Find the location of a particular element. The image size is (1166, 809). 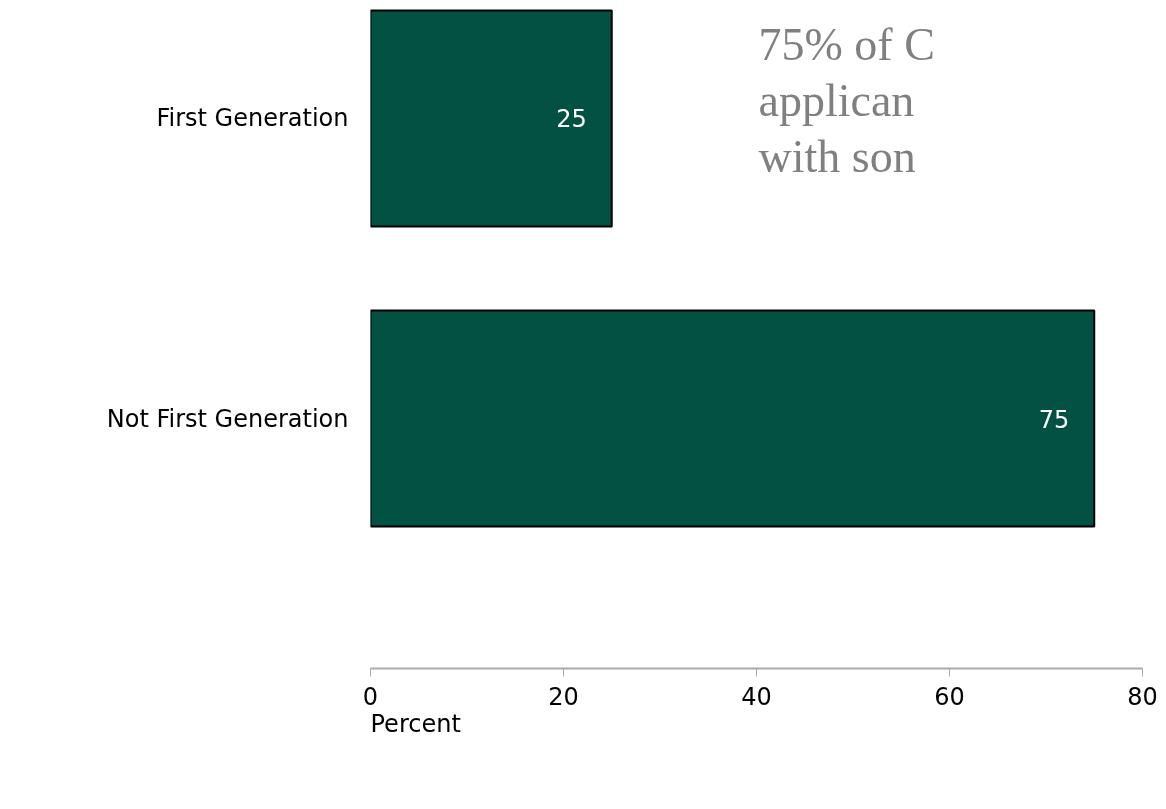

x-tick-label: 80 is located at coordinates (1142, 696).